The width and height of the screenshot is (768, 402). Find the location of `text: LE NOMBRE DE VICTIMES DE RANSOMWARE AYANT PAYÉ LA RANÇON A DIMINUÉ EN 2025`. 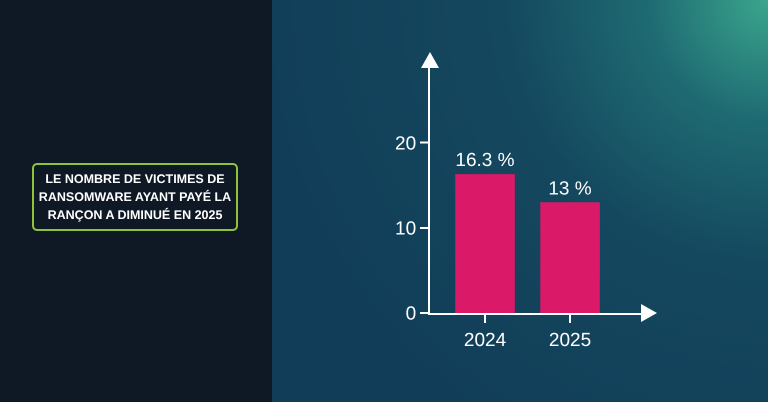

text: LE NOMBRE DE VICTIMES DE RANSOMWARE AYANT PAYÉ LA RANÇON A DIMINUÉ EN 2025 is located at coordinates (135, 197).